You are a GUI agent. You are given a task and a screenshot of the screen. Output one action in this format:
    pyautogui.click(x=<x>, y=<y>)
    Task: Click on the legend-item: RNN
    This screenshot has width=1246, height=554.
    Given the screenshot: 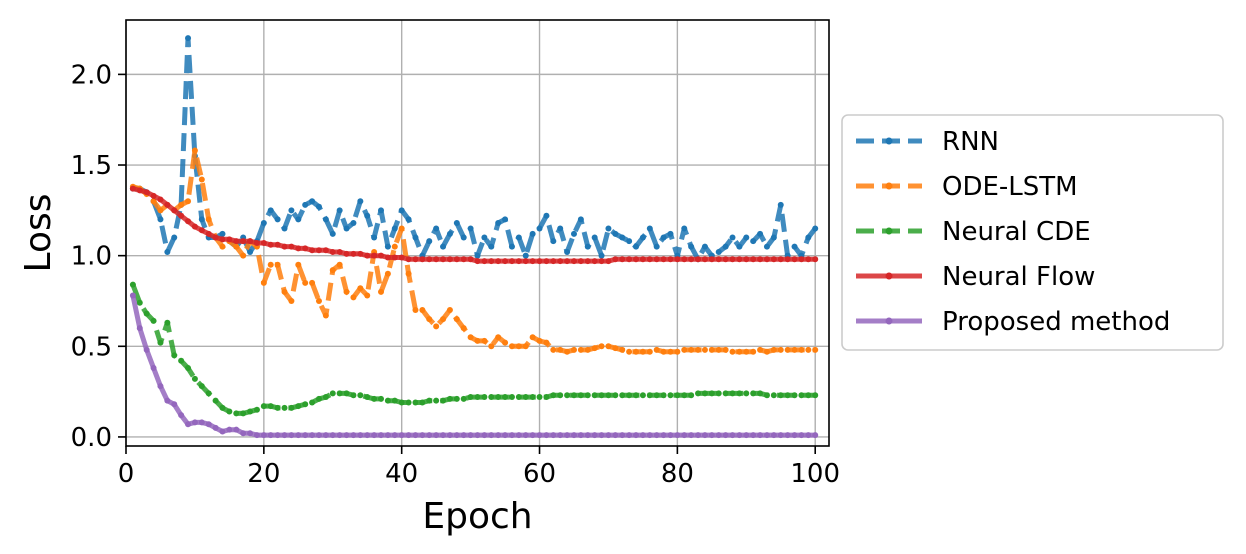 What is the action you would take?
    pyautogui.click(x=927, y=142)
    